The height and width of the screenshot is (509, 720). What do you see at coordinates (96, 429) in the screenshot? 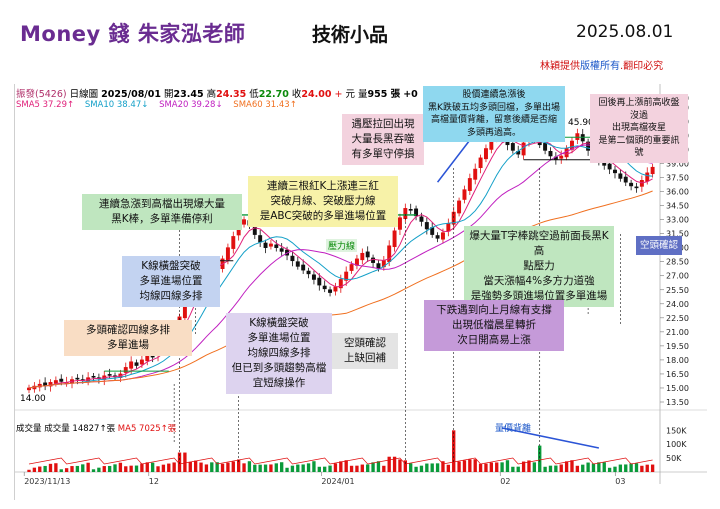
I see `volume-legend: 成交量 成交量 14827↑張 MA5 7025↑張` at bounding box center [96, 429].